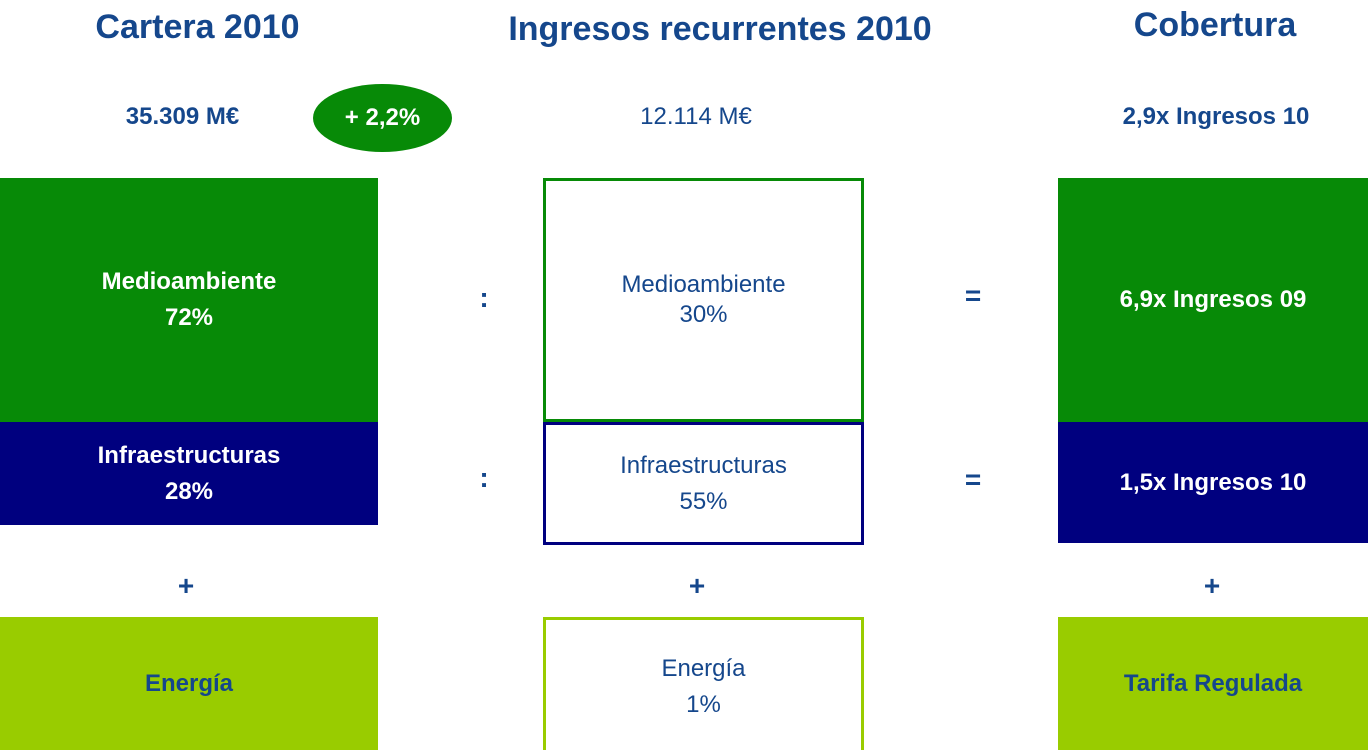 Image resolution: width=1368 pixels, height=750 pixels. Describe the element at coordinates (703, 501) in the screenshot. I see `value: 55%` at that location.